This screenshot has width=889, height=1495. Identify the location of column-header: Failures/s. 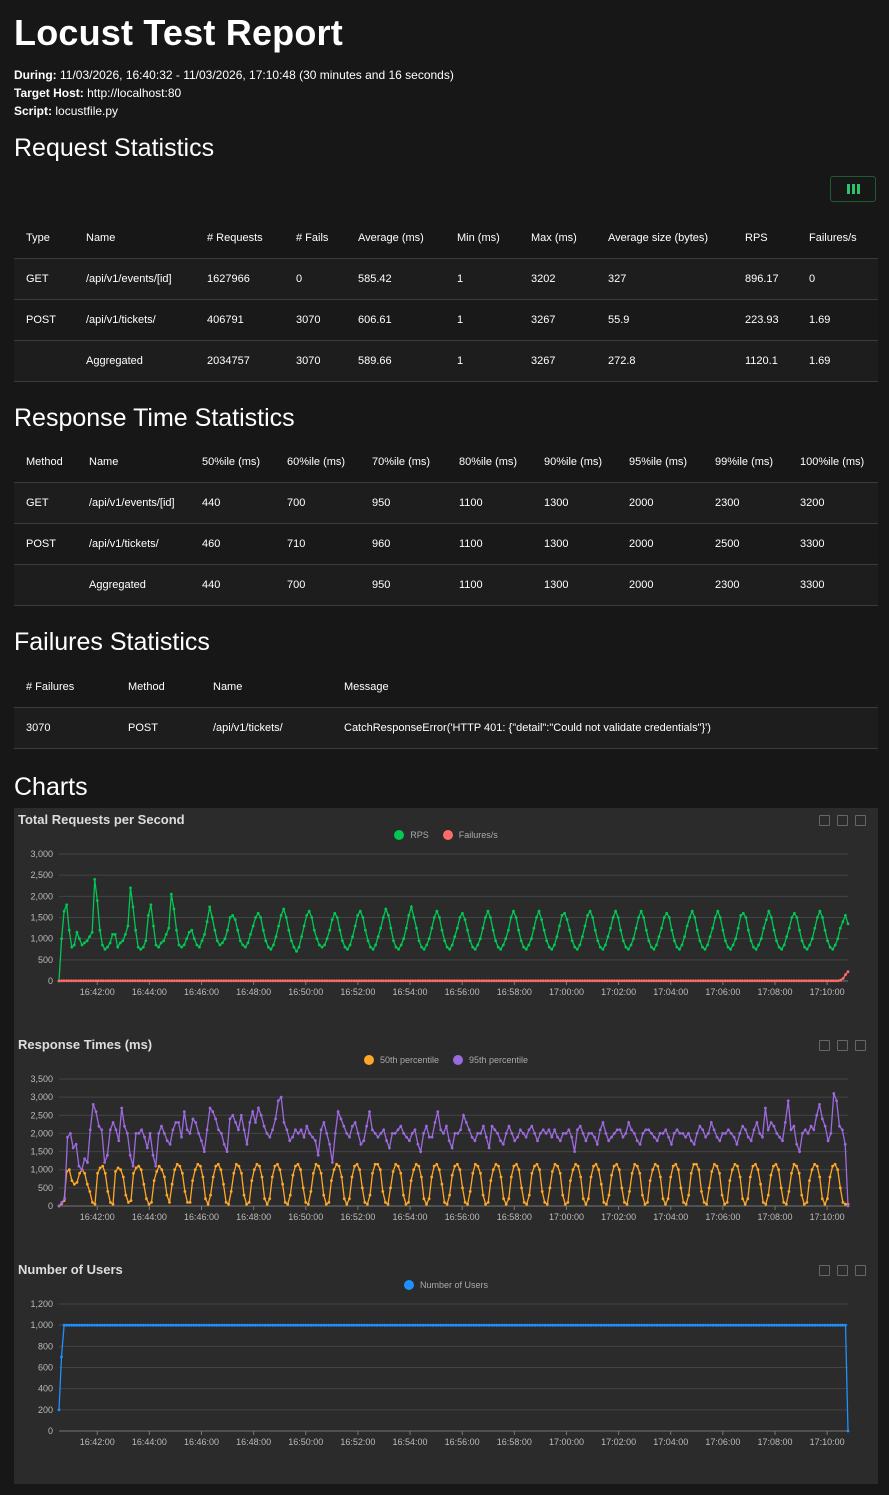
(833, 238).